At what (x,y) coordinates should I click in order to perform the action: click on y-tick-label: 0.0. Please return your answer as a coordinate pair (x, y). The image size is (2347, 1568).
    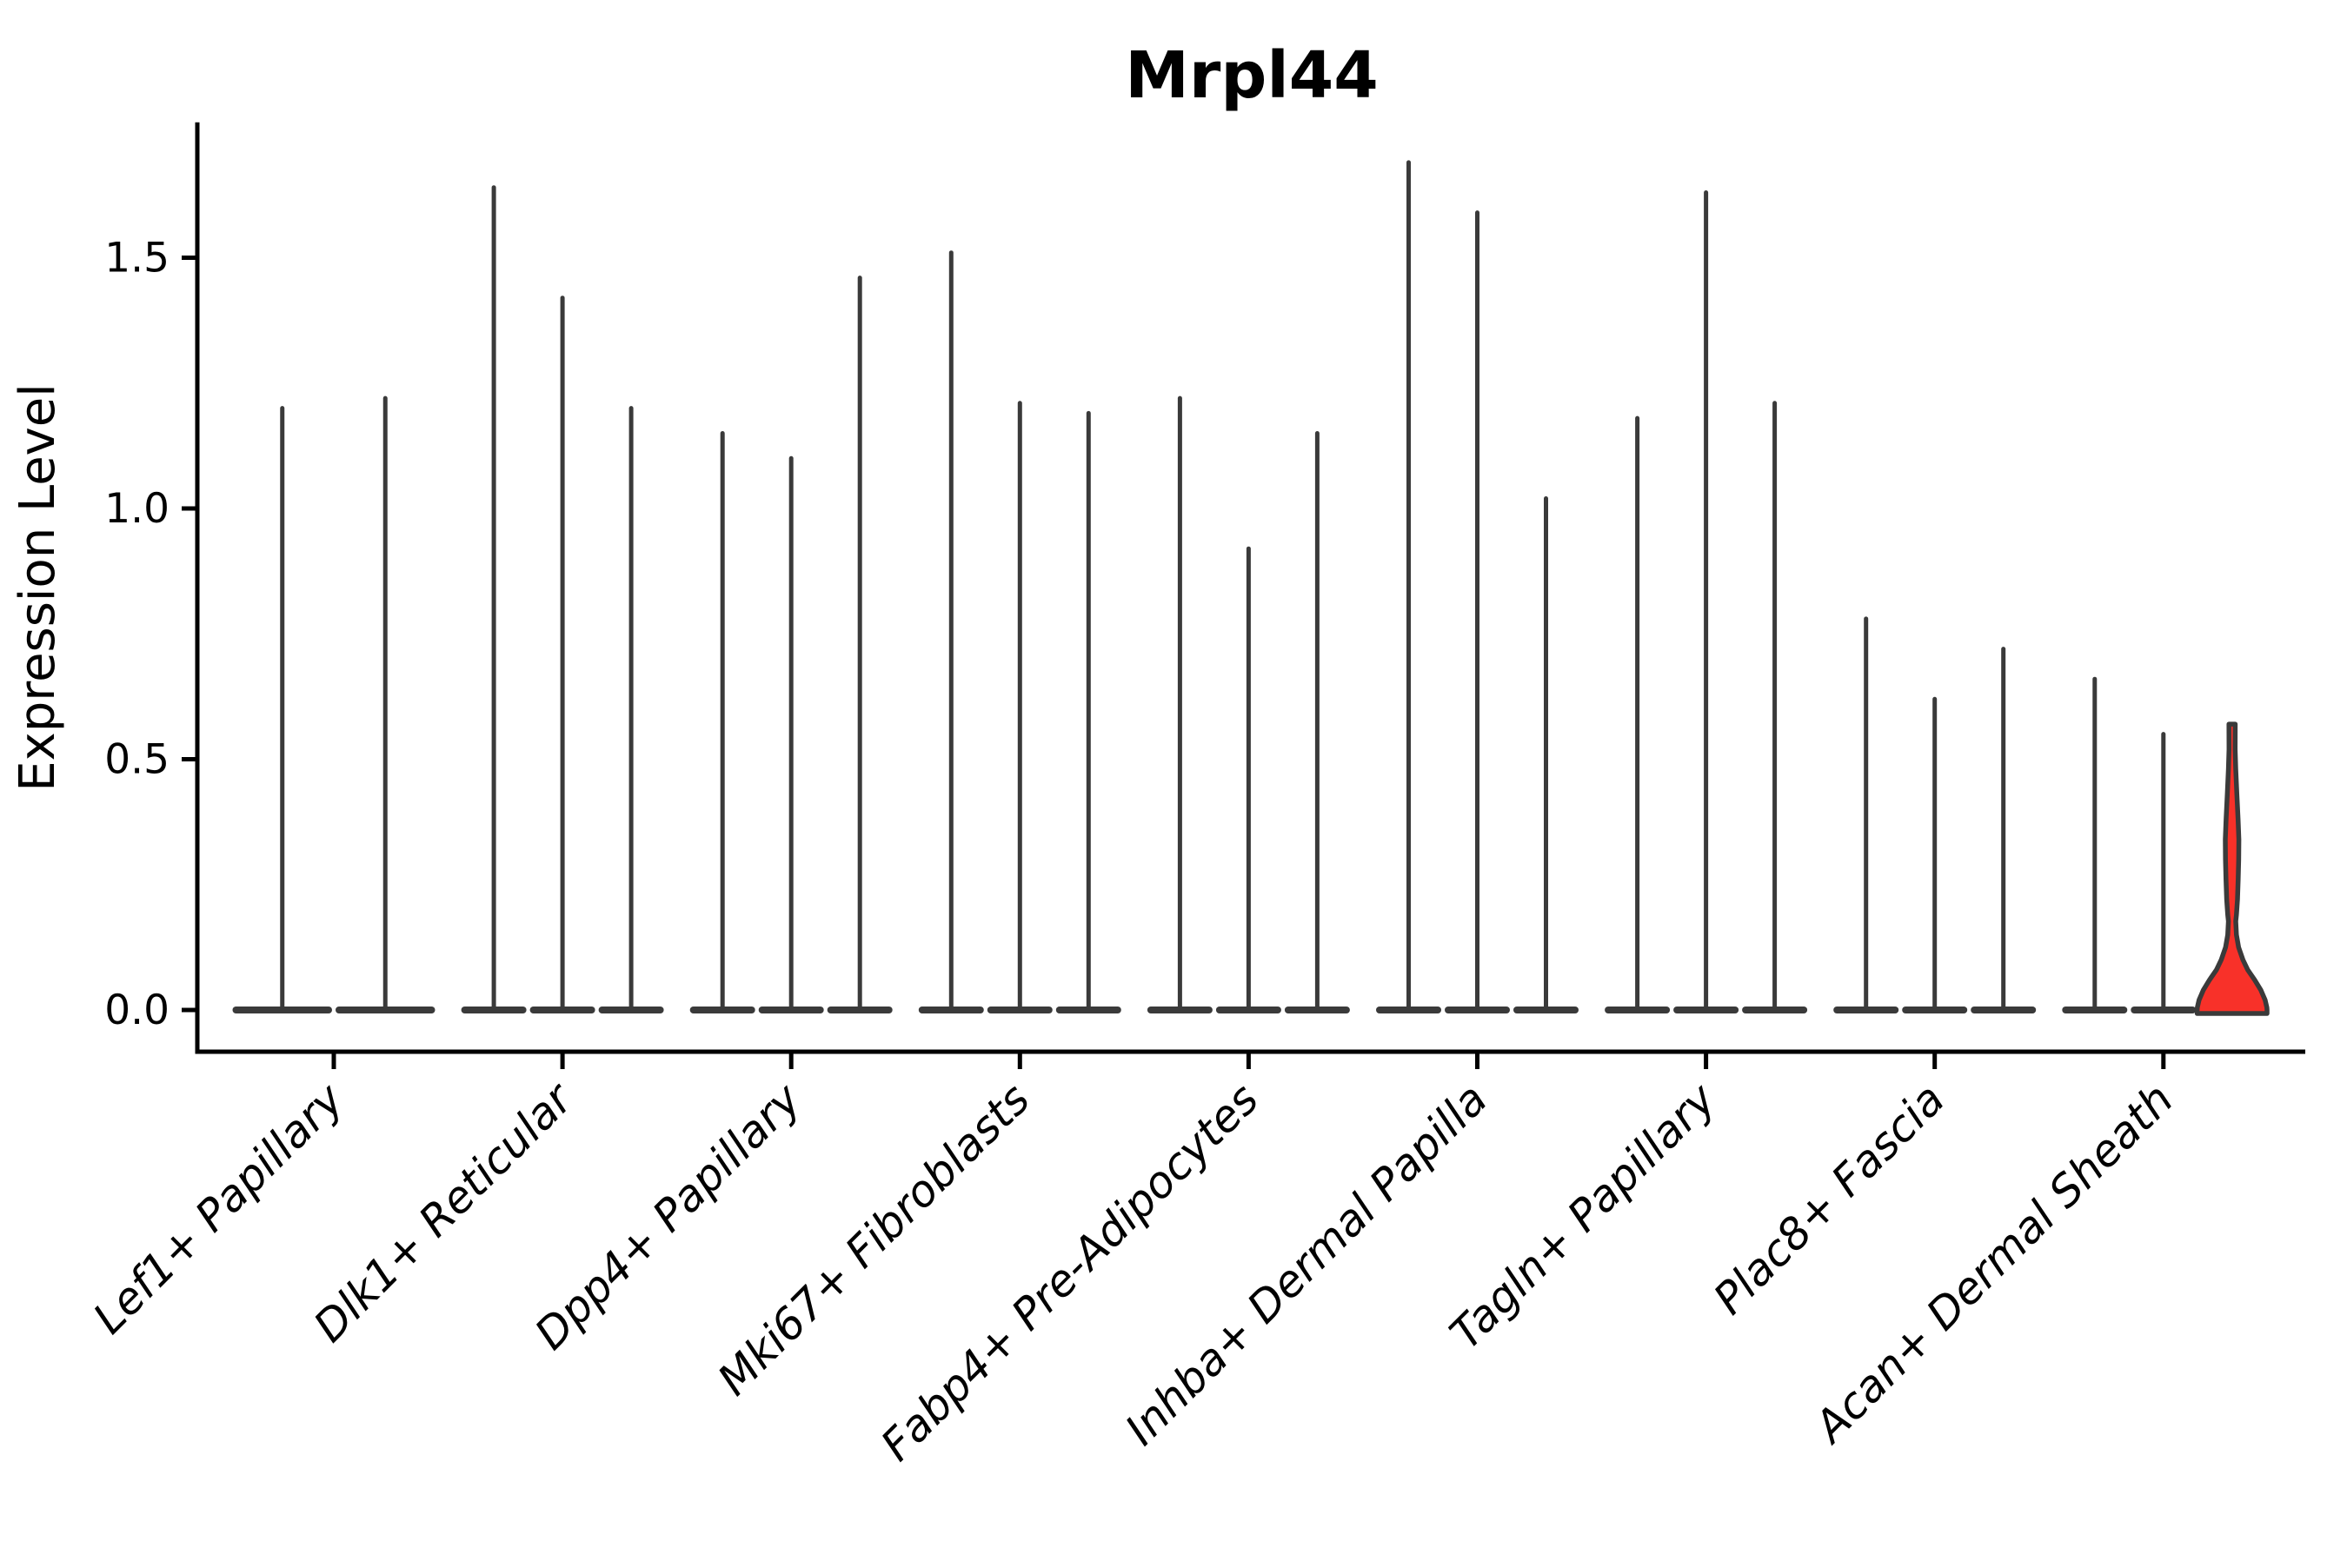
    Looking at the image, I should click on (137, 1010).